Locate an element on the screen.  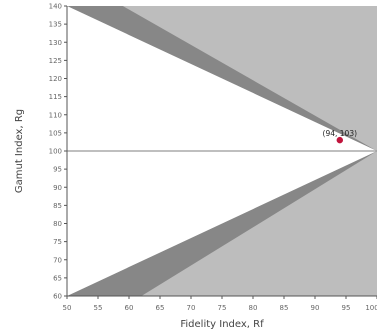
y-tick-label: 135 is located at coordinates (55, 25).